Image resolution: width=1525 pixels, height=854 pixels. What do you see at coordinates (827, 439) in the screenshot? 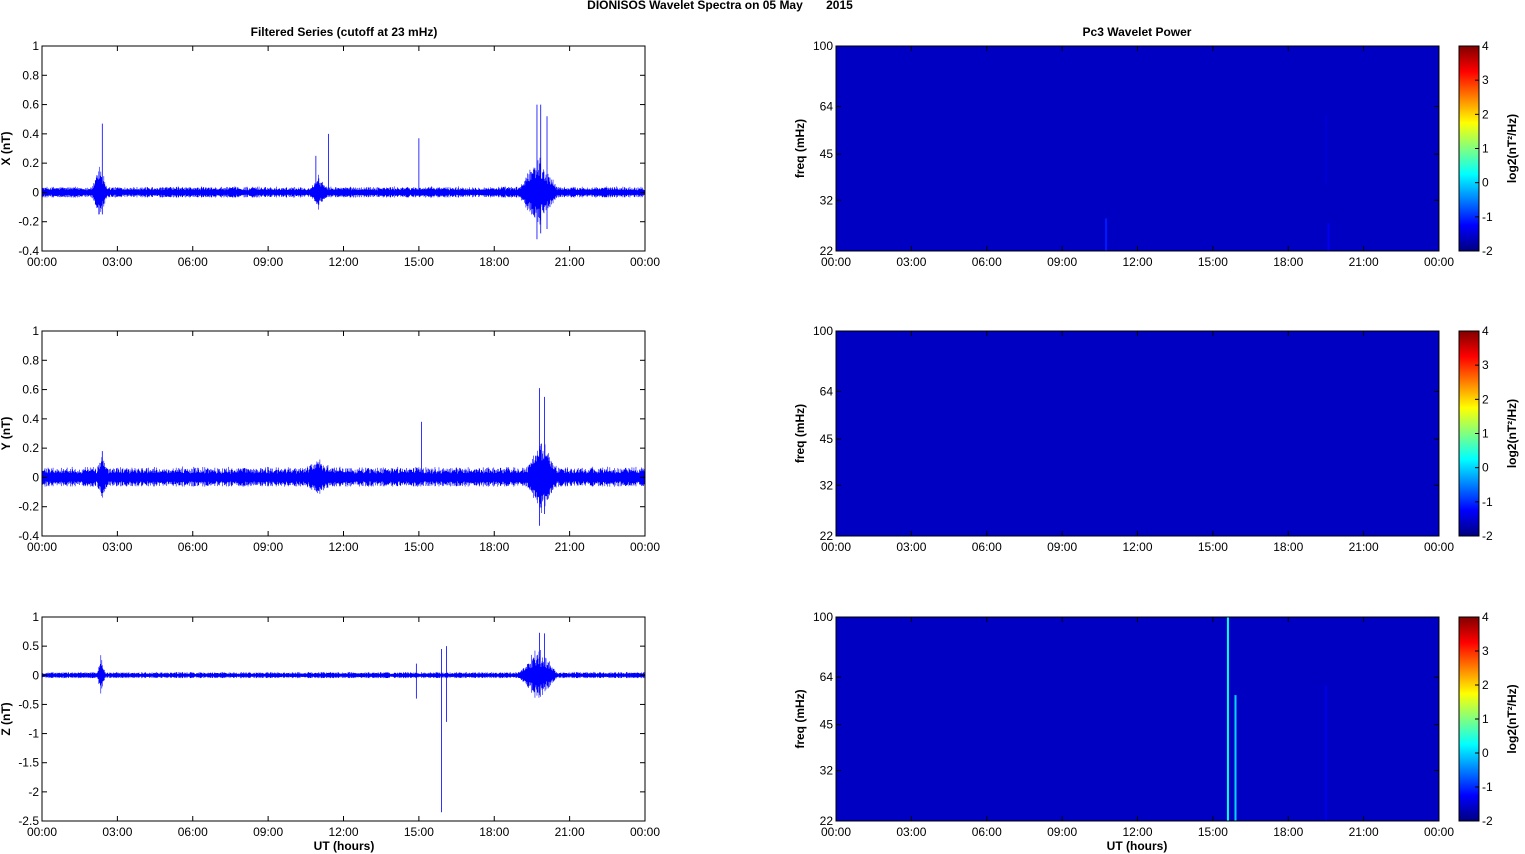
I see `wavelet-y-y-tick-label: 45` at bounding box center [827, 439].